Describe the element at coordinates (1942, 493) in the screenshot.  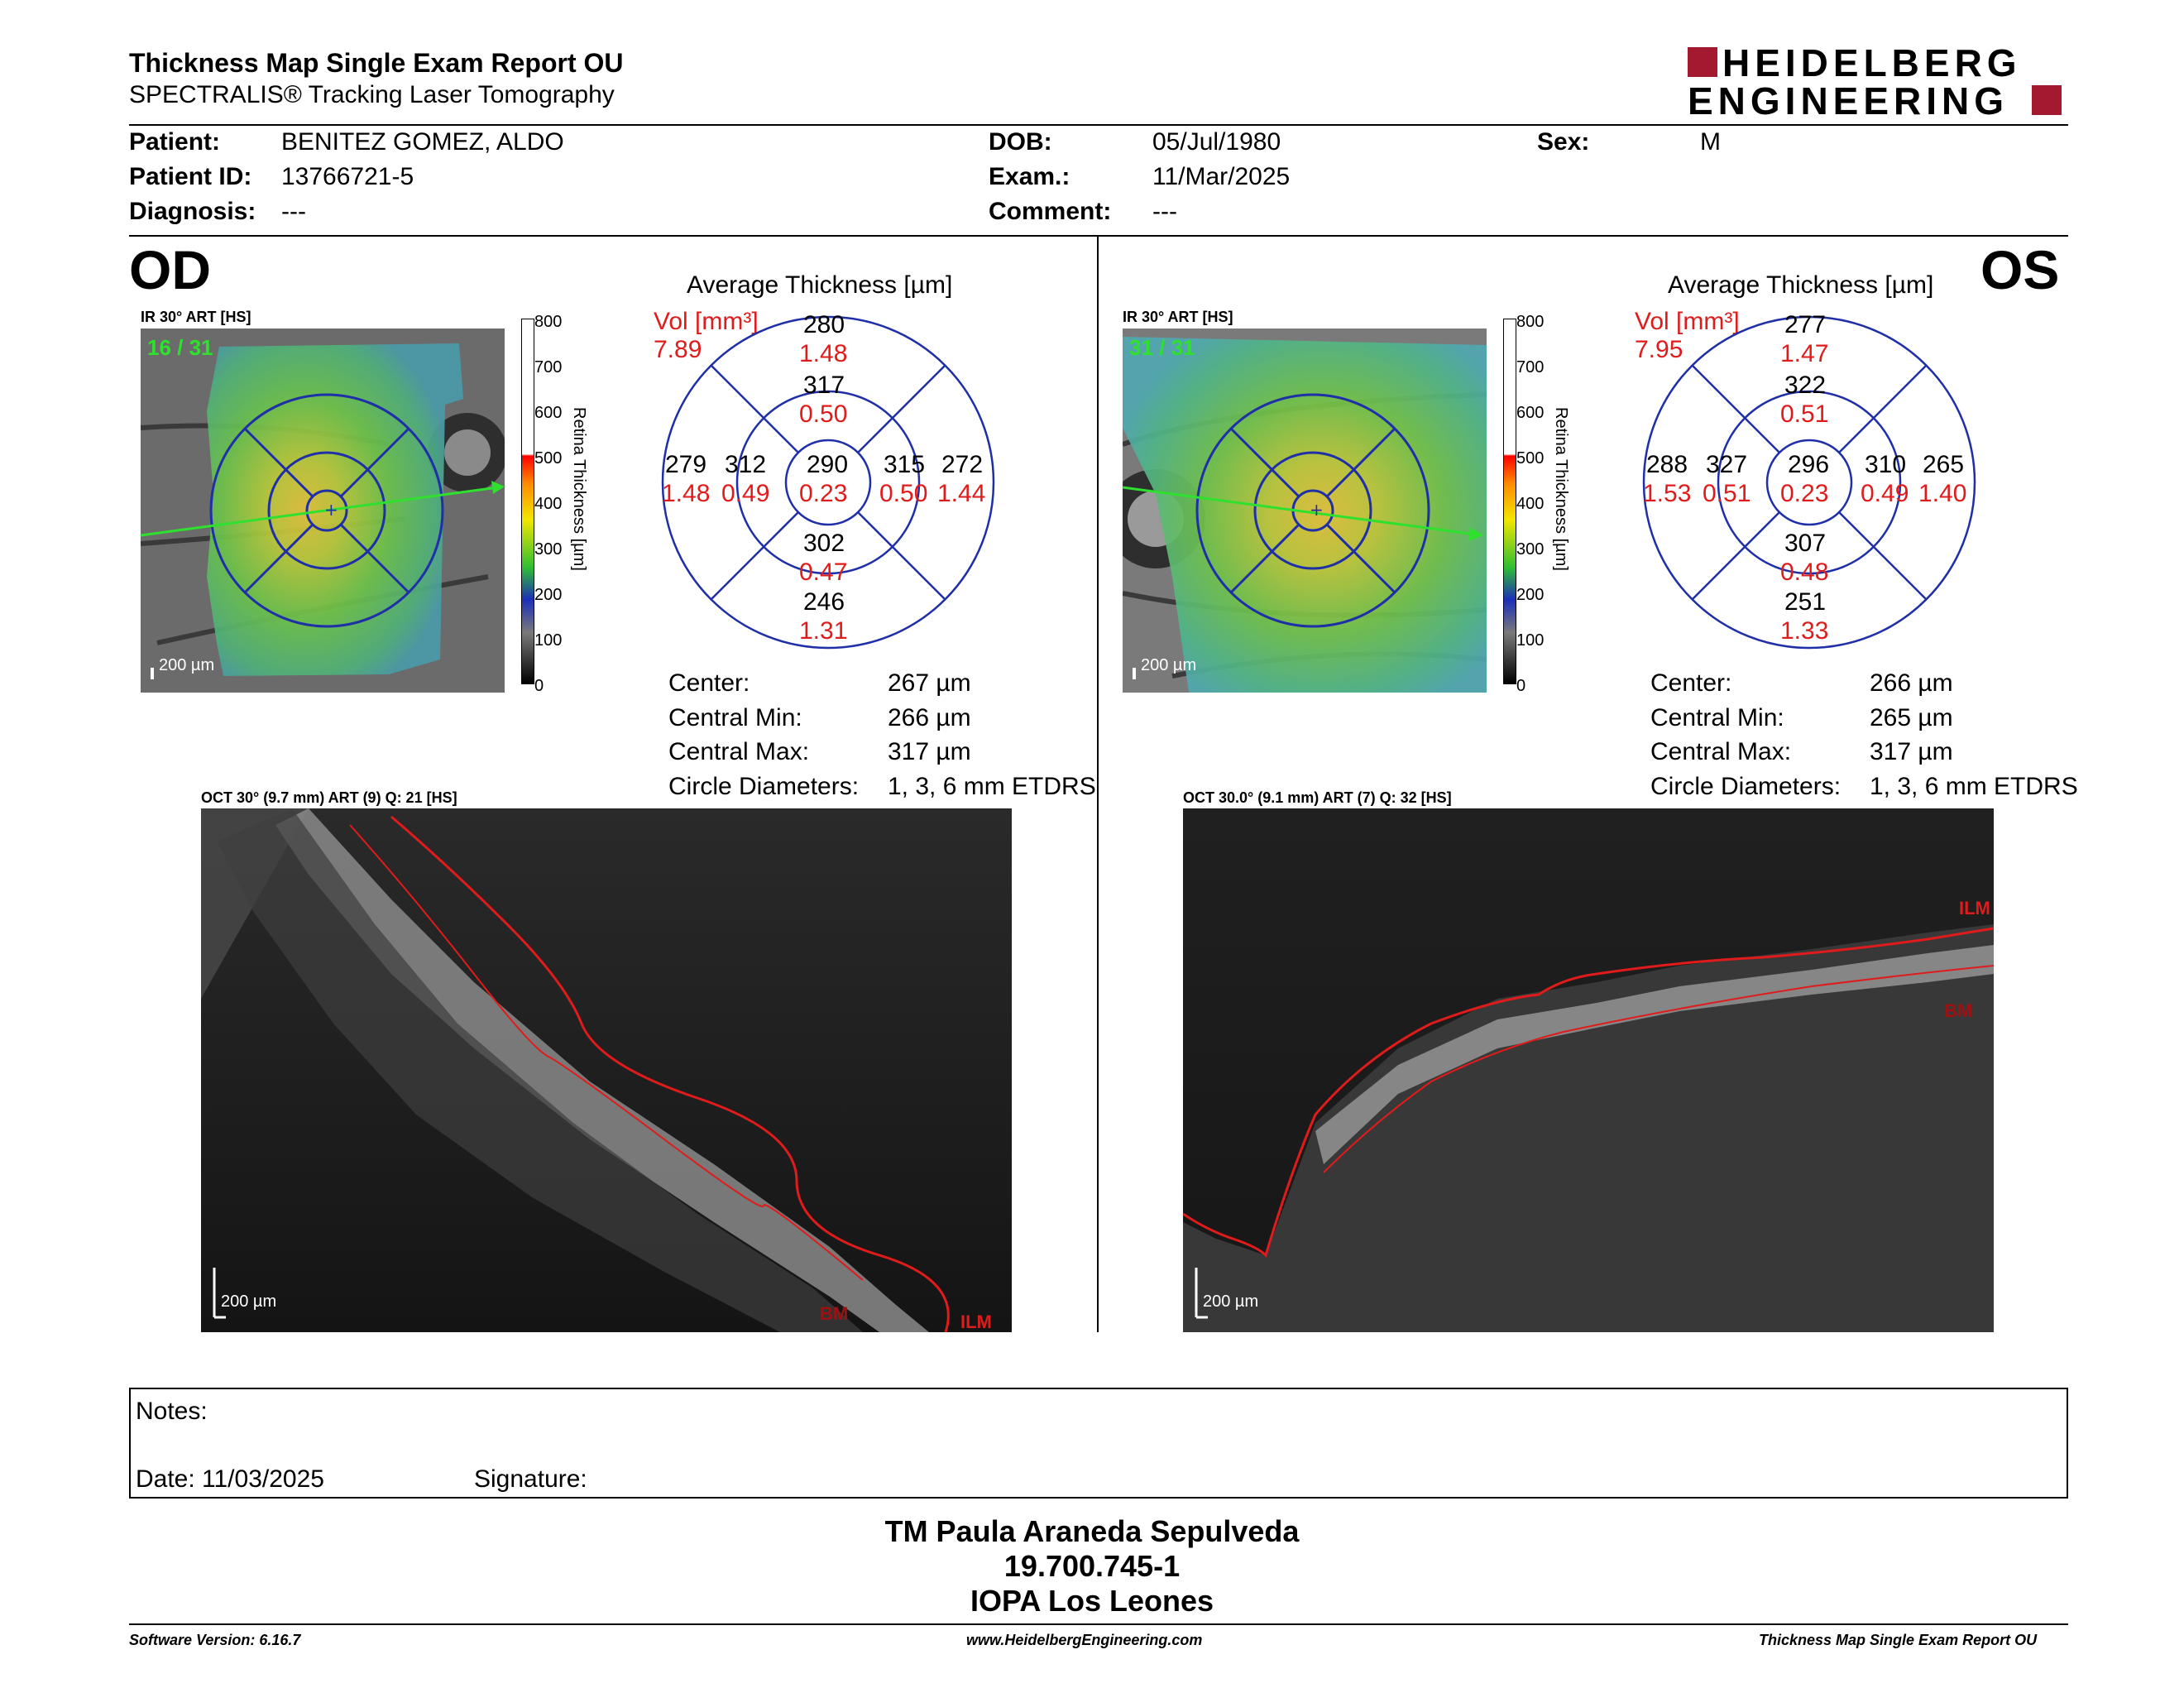
I see `os-outer-nasal-volume: 1.40` at that location.